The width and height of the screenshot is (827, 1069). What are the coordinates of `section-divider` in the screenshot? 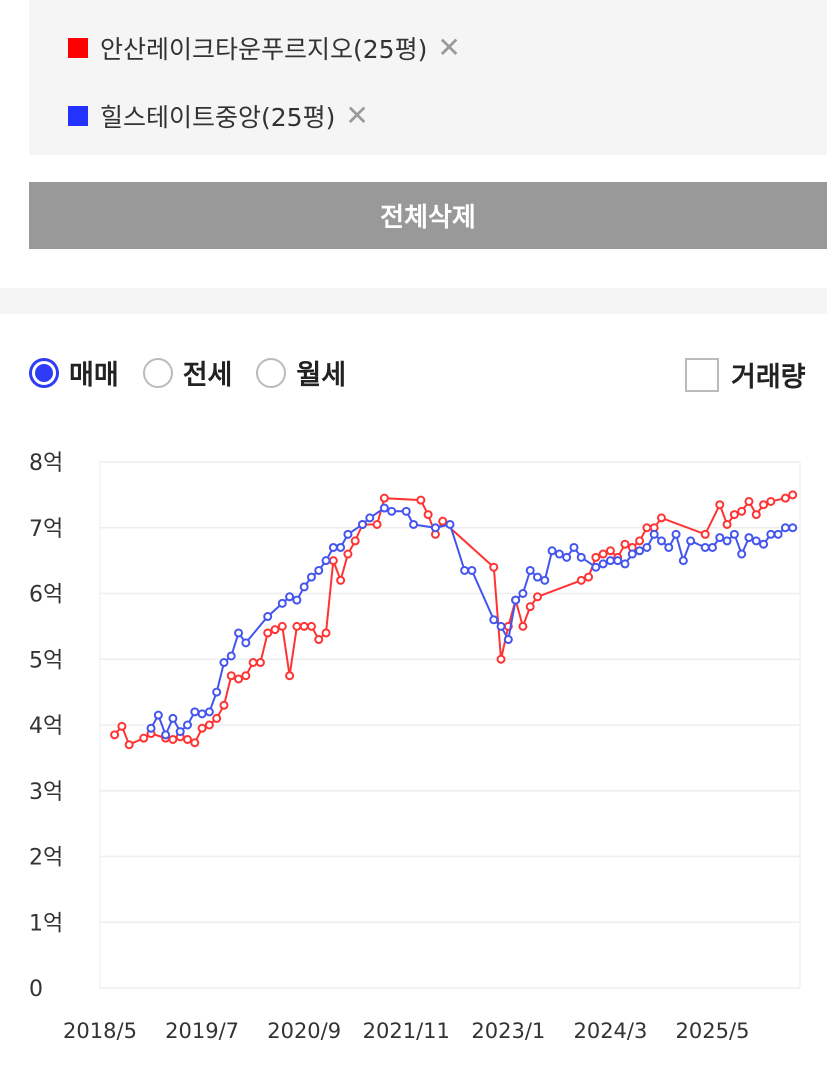 It's located at (413, 301).